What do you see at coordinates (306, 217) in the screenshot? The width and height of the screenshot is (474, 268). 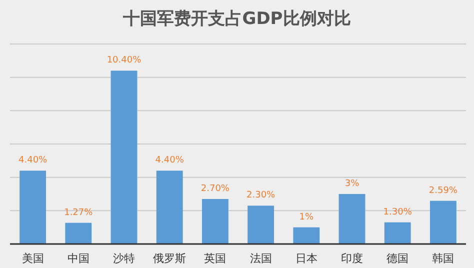 I see `data-label: 1%` at bounding box center [306, 217].